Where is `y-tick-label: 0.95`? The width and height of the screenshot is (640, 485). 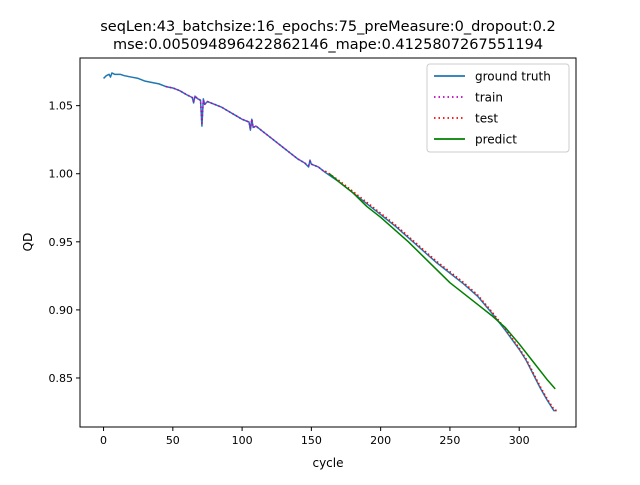
y-tick-label: 0.95 is located at coordinates (61, 242).